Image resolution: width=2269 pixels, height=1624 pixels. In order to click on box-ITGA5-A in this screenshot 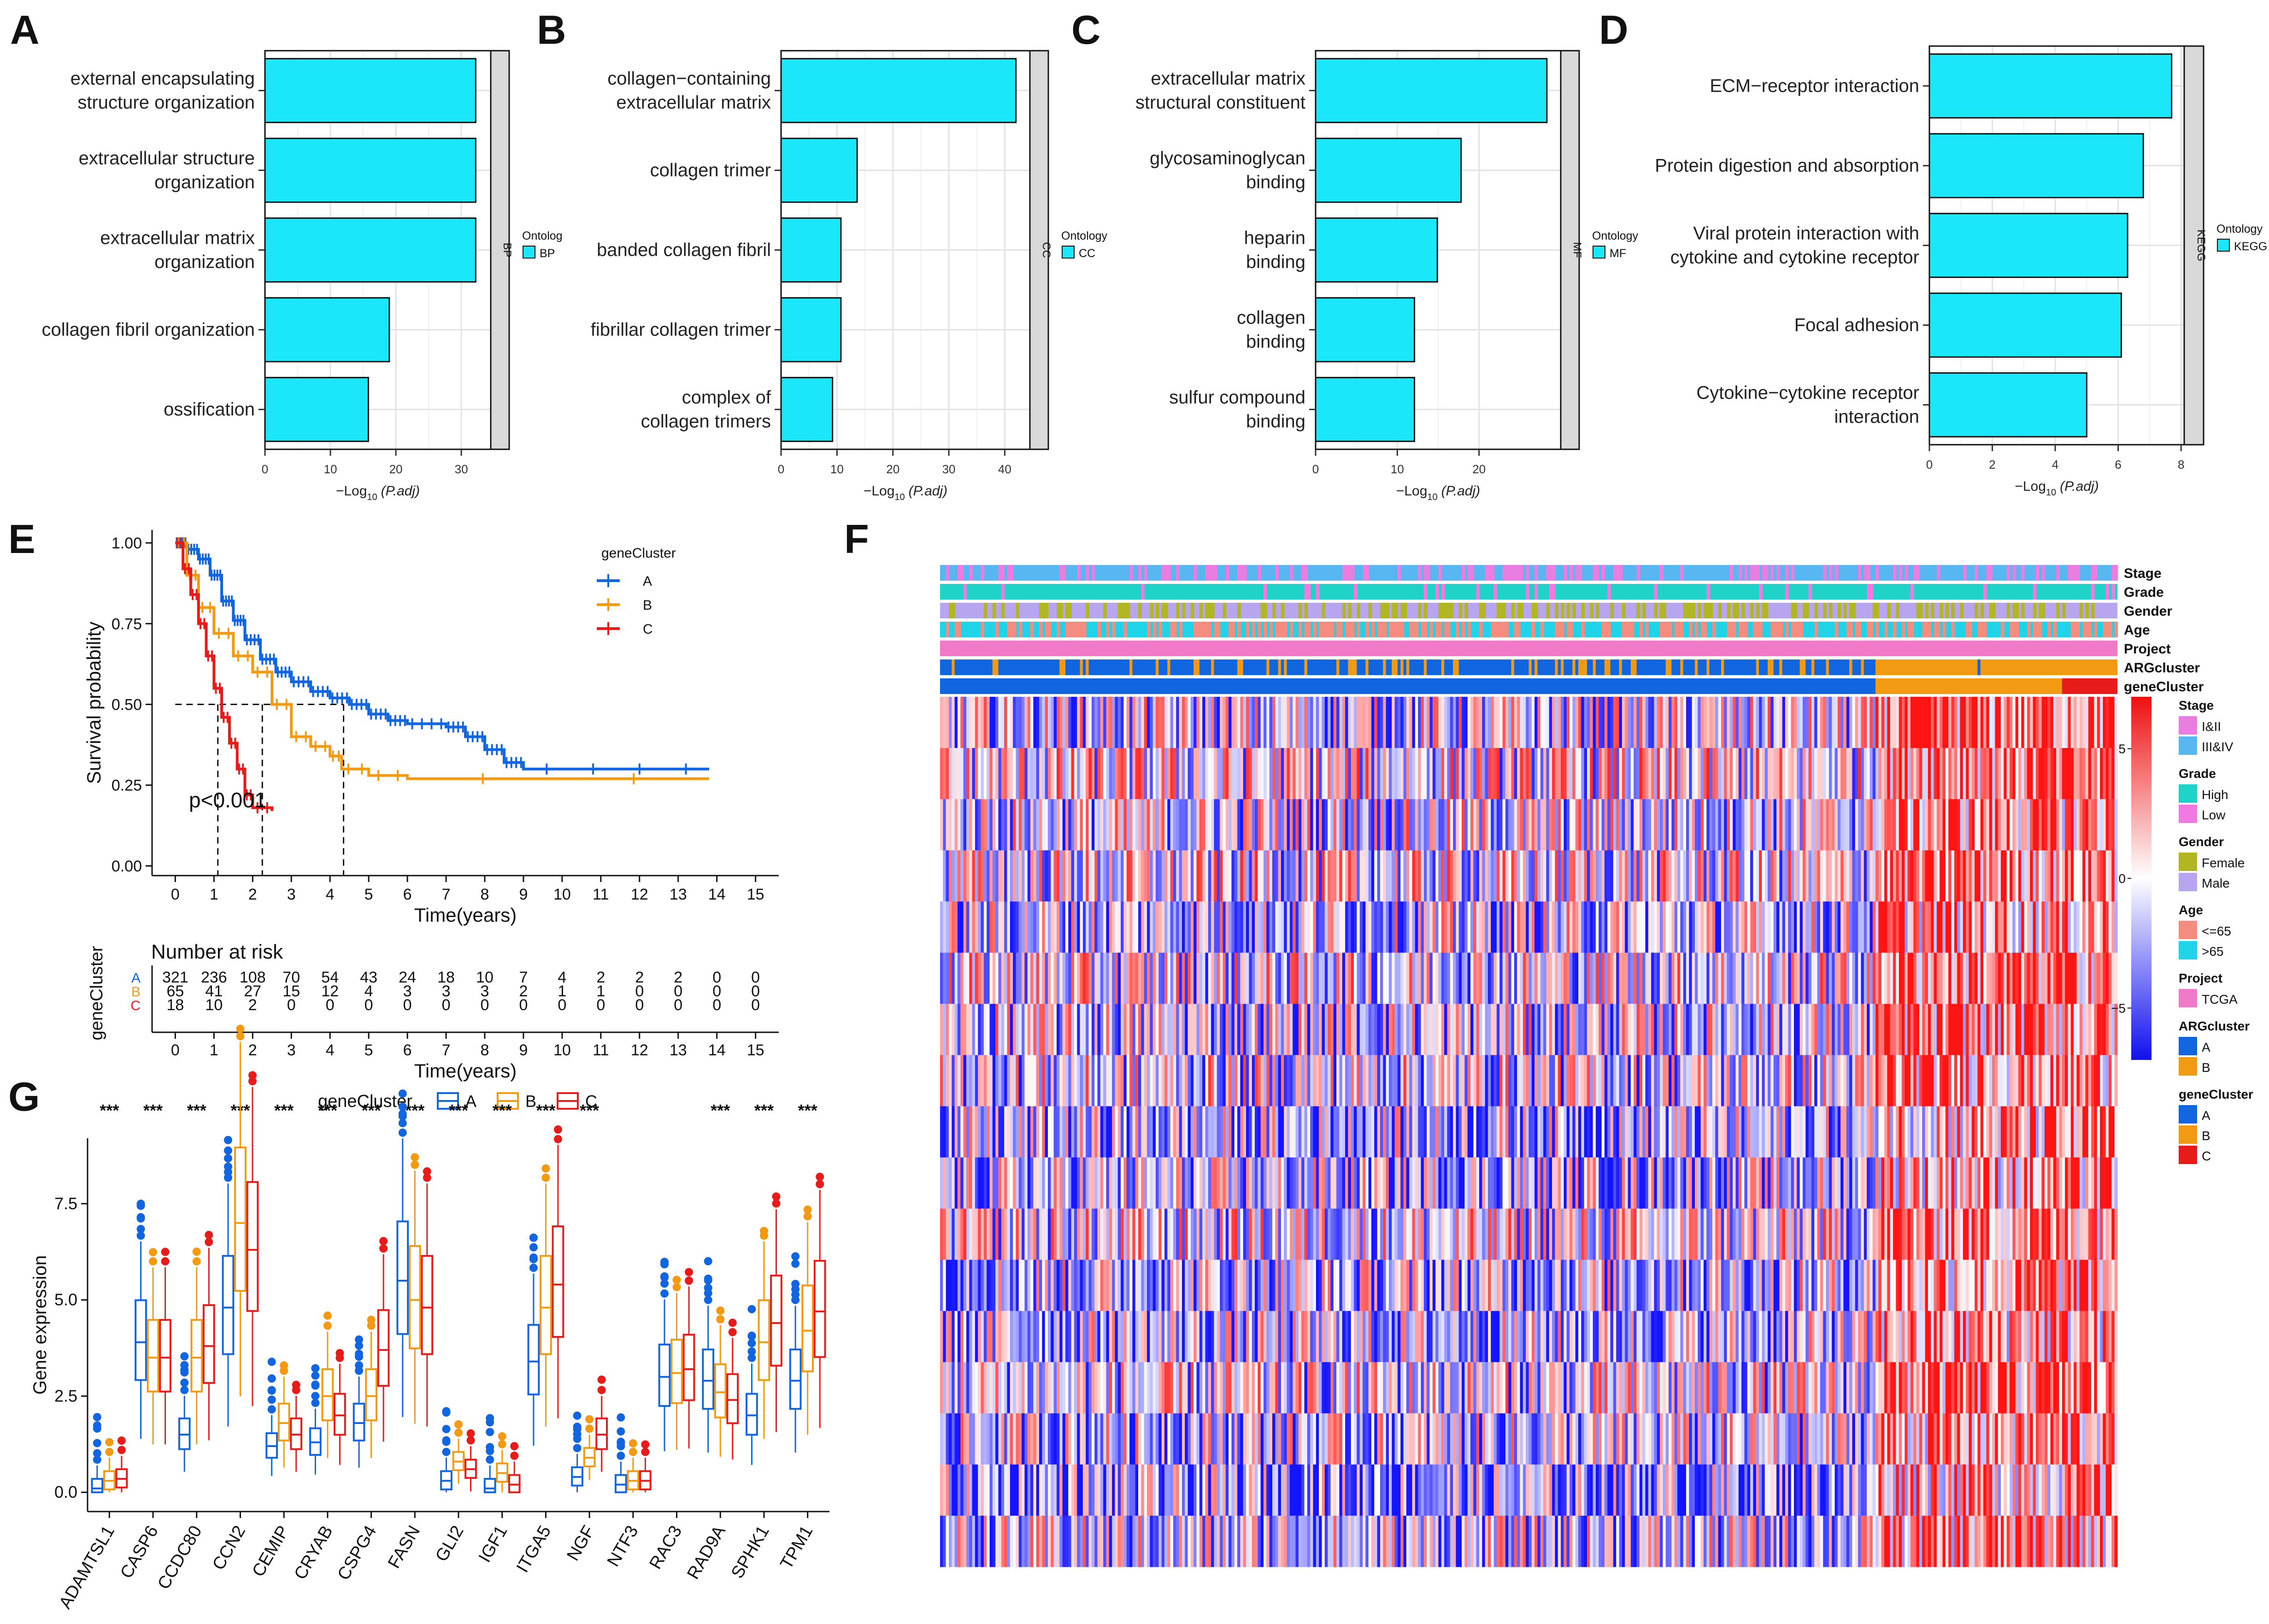, I will do `click(533, 1359)`.